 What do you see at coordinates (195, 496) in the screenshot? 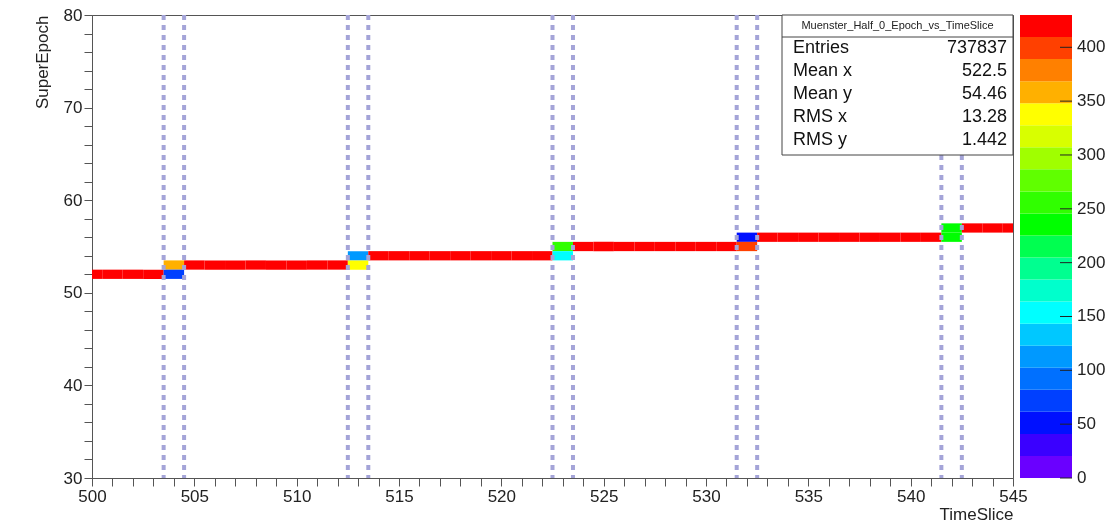
I see `x-tick-label: 505` at bounding box center [195, 496].